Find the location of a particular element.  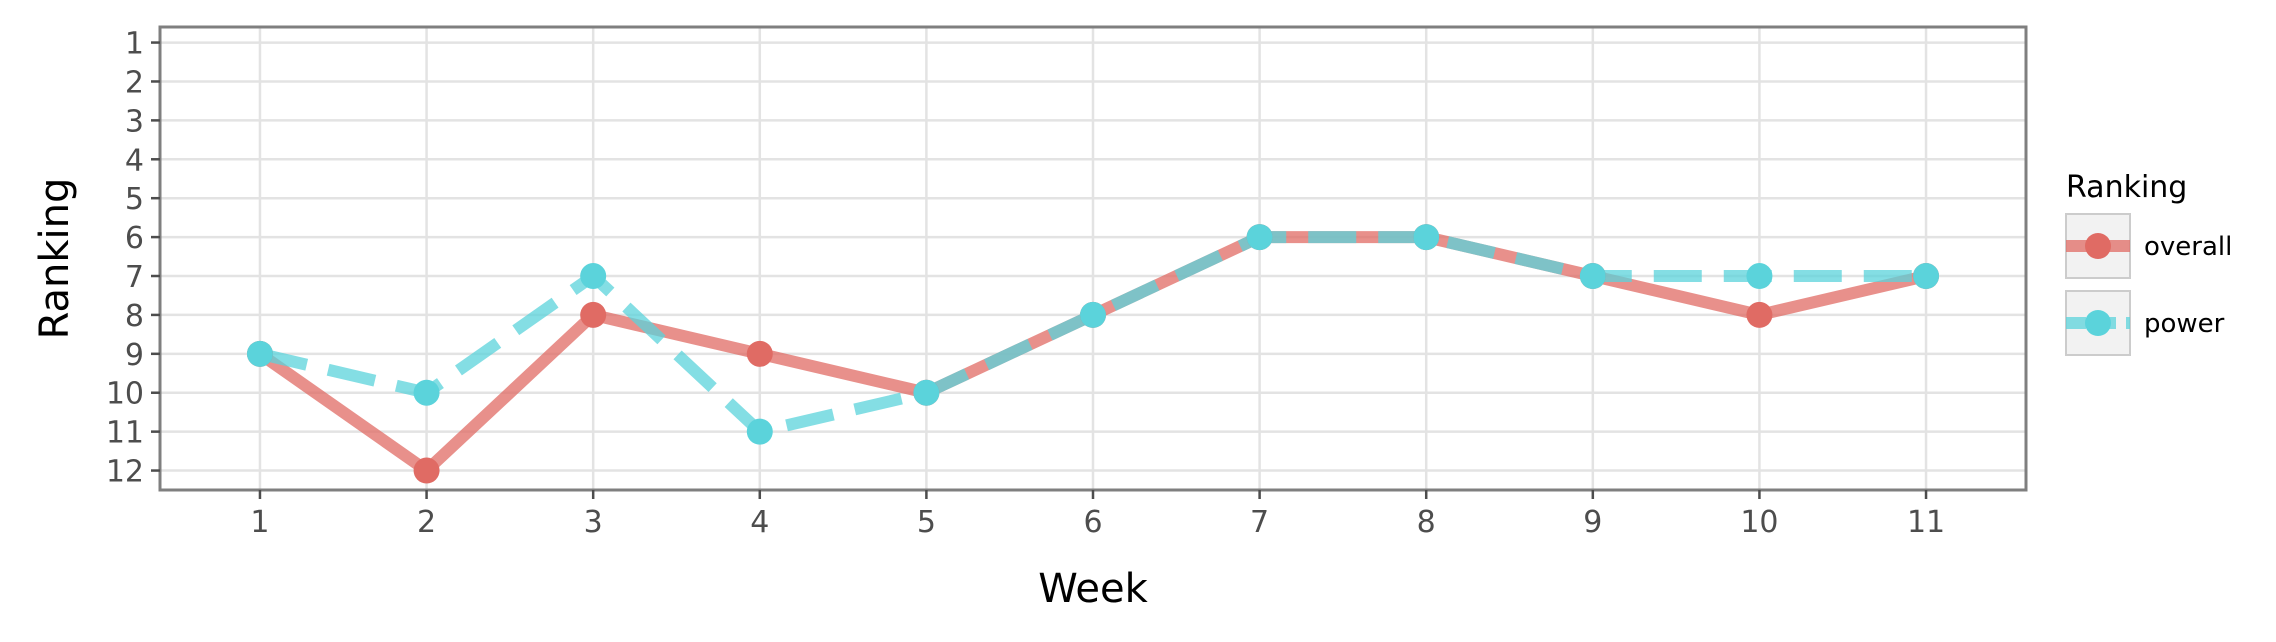

y-tick-label: 8 is located at coordinates (134, 316).